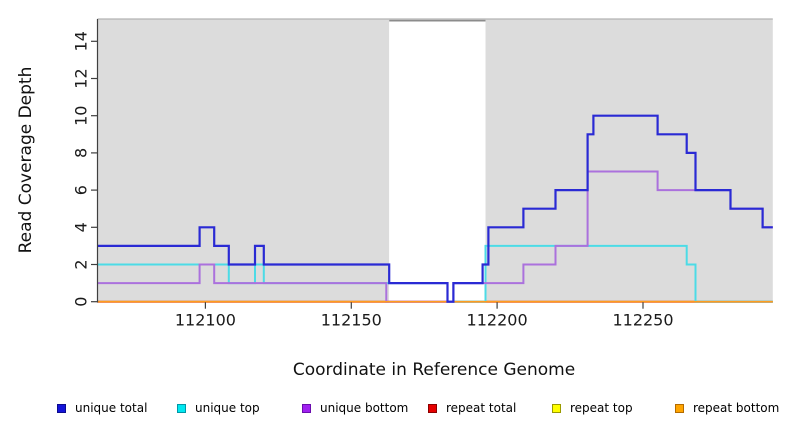  Describe the element at coordinates (434, 370) in the screenshot. I see `x-axis-title: Coordinate in Reference Genome` at that location.